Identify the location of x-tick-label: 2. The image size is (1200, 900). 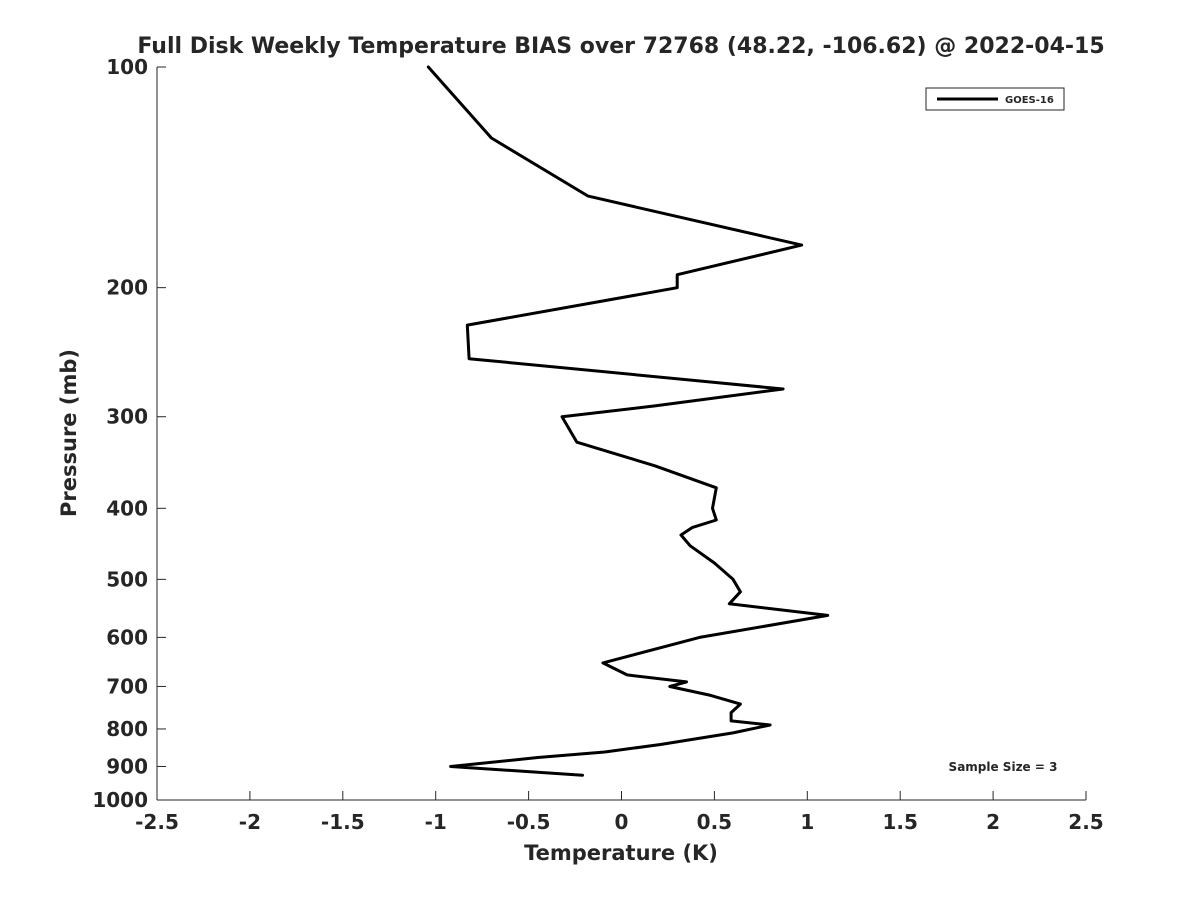
(993, 822).